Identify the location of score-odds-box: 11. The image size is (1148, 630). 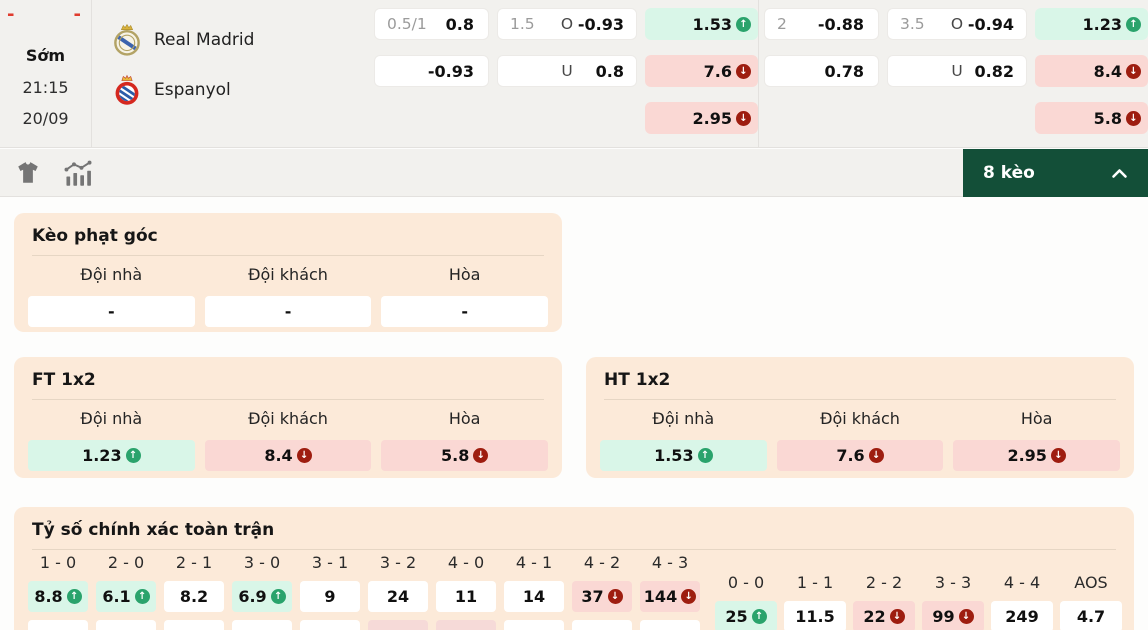
(466, 596).